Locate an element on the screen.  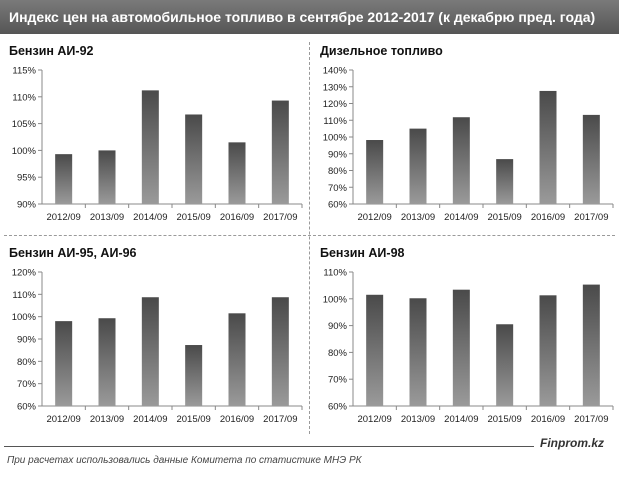
chart-title-ai95-96: Бензин АИ-95, АИ-96 is located at coordinates (73, 253).